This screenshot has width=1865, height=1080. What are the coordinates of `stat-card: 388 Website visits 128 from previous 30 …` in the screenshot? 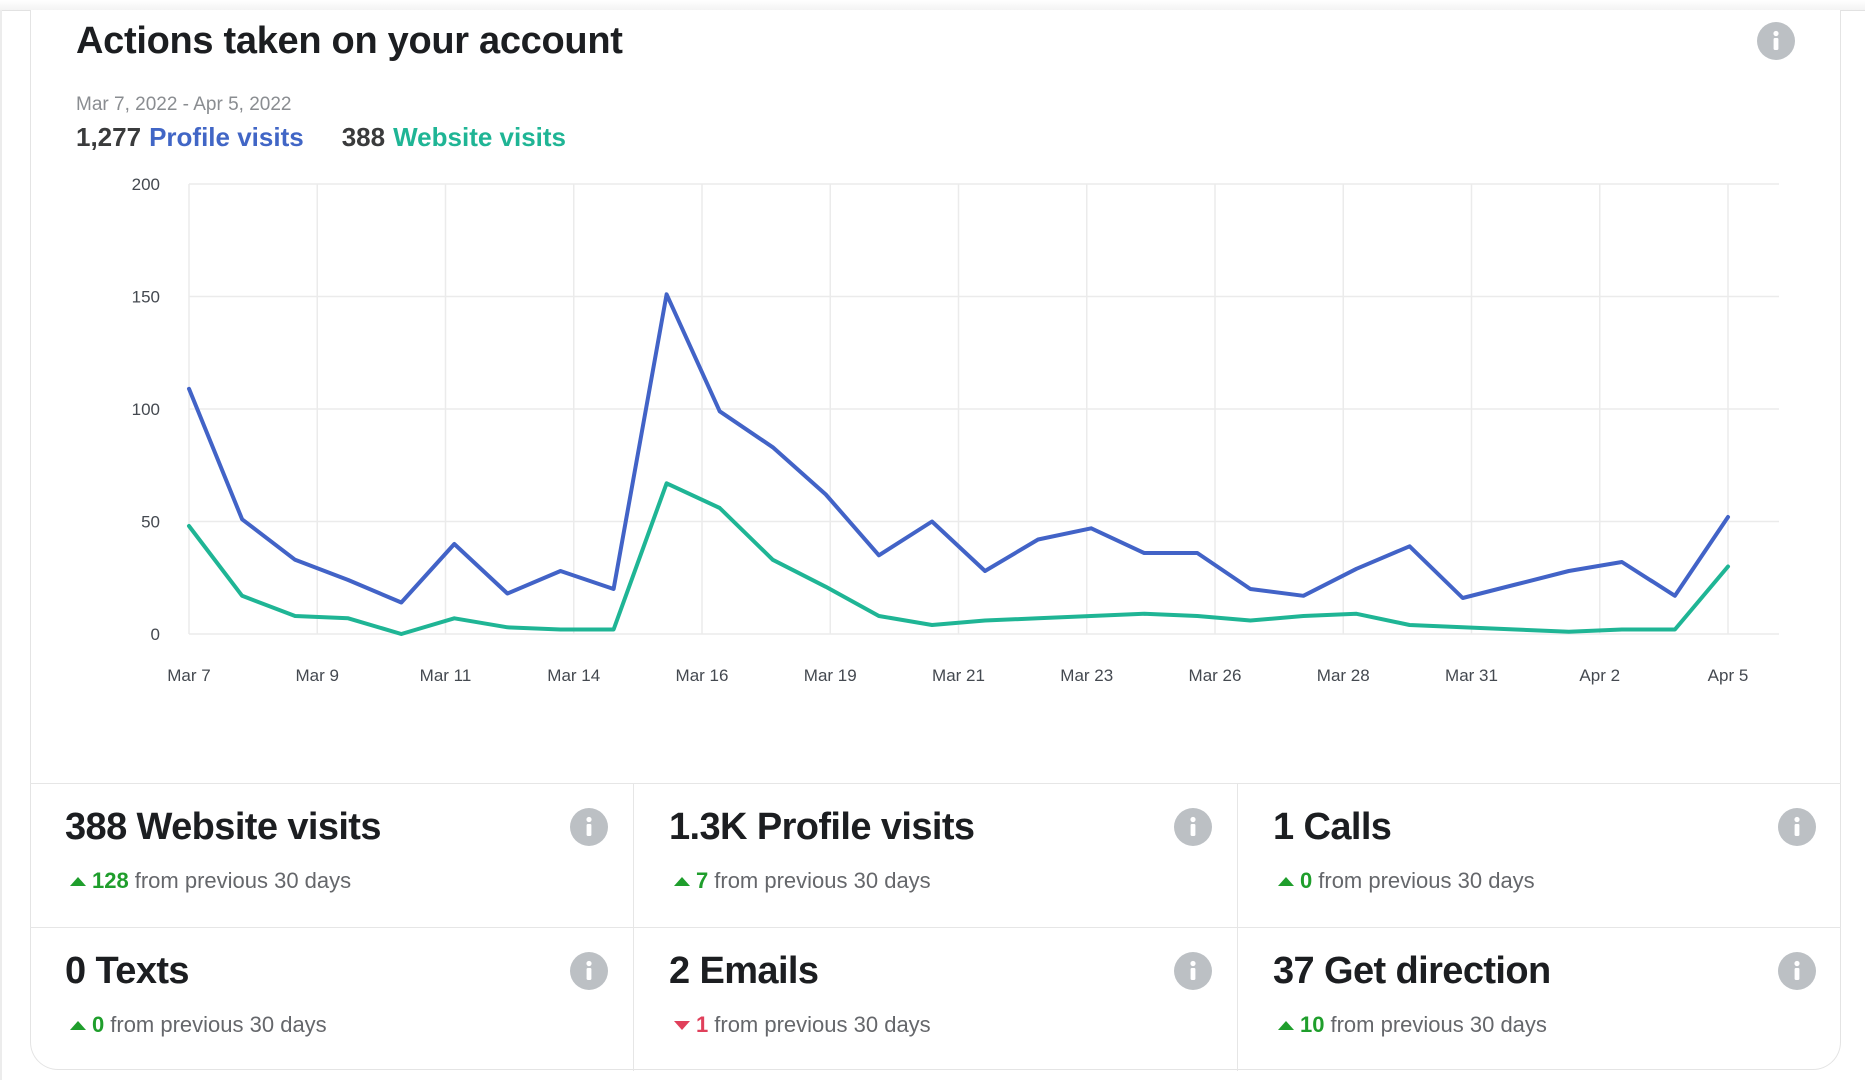 It's located at (332, 856).